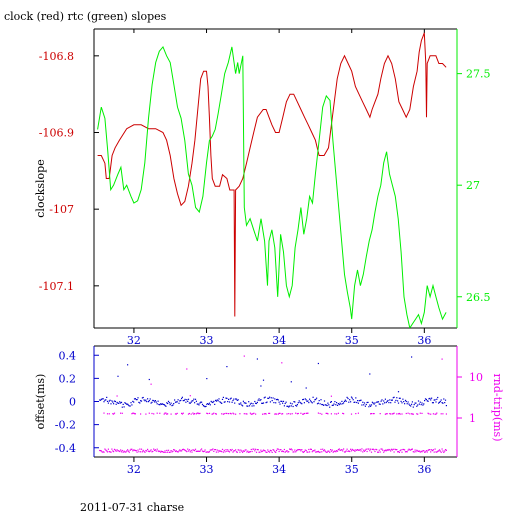 The height and width of the screenshot is (512, 512). Describe the element at coordinates (40, 188) in the screenshot. I see `top-y-axis-label: clockslope` at that location.